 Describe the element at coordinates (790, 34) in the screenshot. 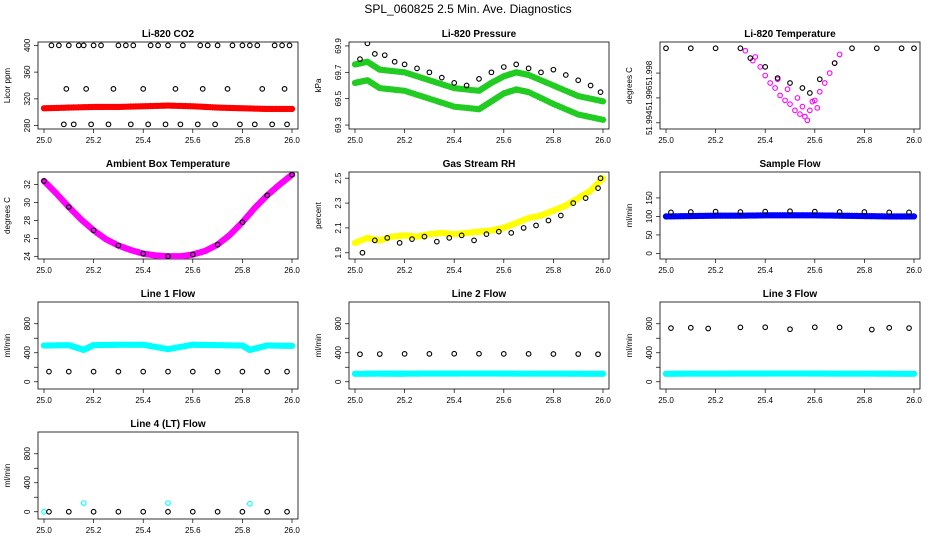

I see `chart-title: Li-820 Temperature` at that location.